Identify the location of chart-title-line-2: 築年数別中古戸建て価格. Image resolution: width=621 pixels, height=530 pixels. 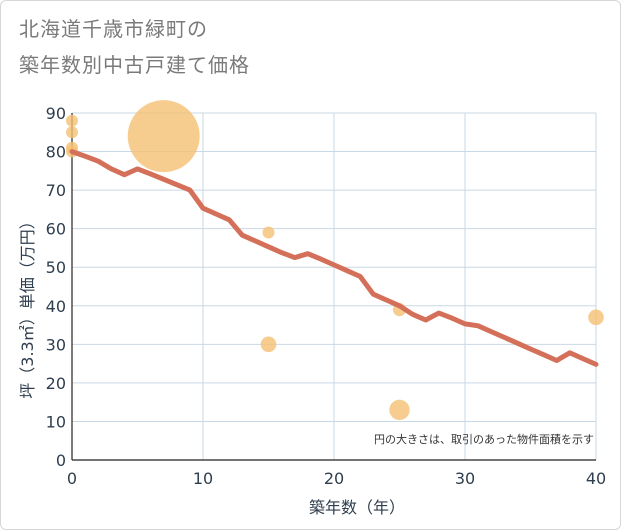
(134, 65).